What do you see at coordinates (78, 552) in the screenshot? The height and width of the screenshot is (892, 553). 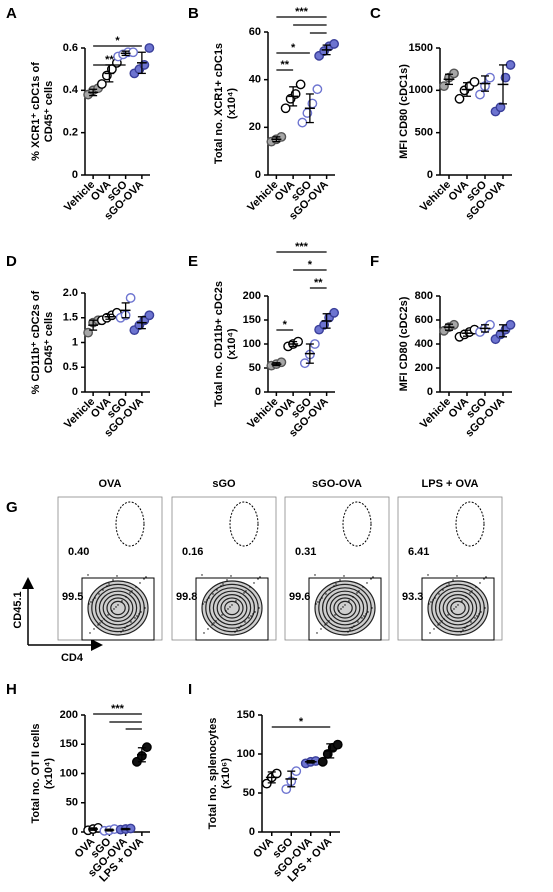 I see `gate-percent: 0.40` at bounding box center [78, 552].